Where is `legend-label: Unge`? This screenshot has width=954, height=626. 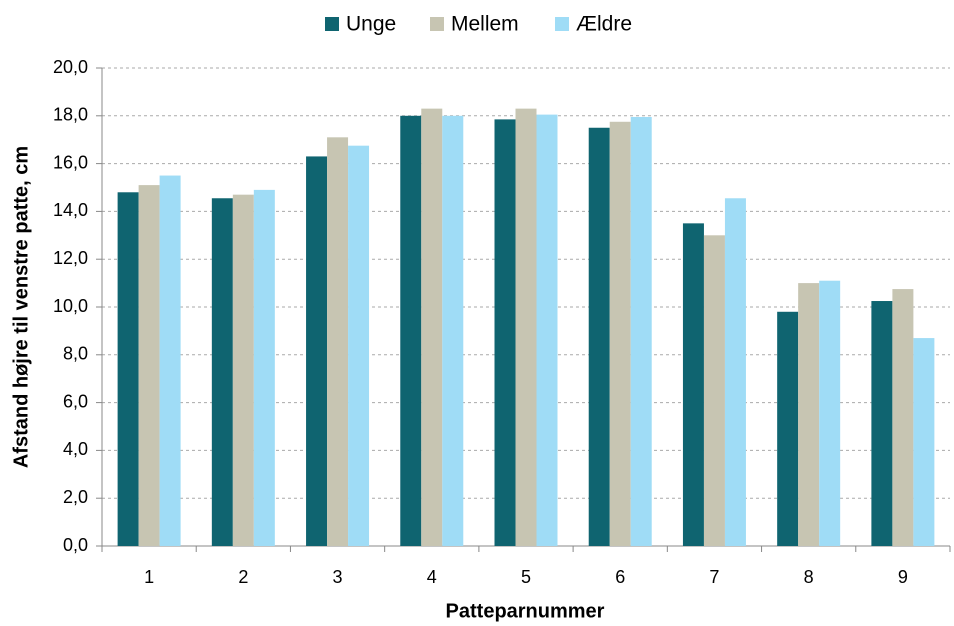
legend-label: Unge is located at coordinates (371, 24).